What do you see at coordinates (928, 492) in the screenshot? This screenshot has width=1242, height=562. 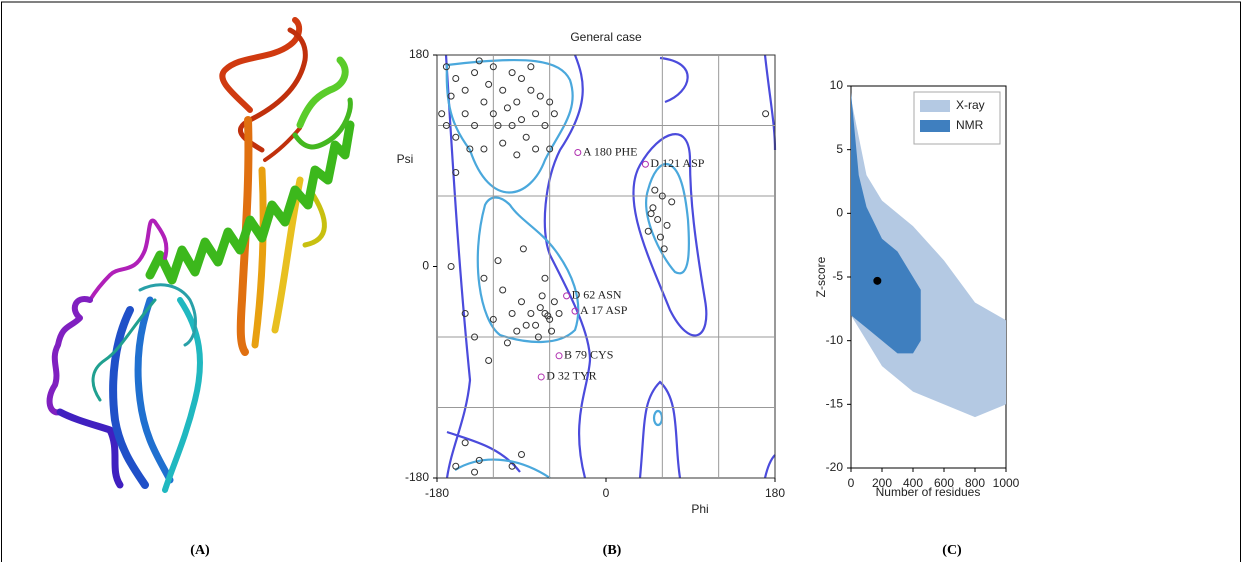 I see `x-axis-label: Number of residues` at bounding box center [928, 492].